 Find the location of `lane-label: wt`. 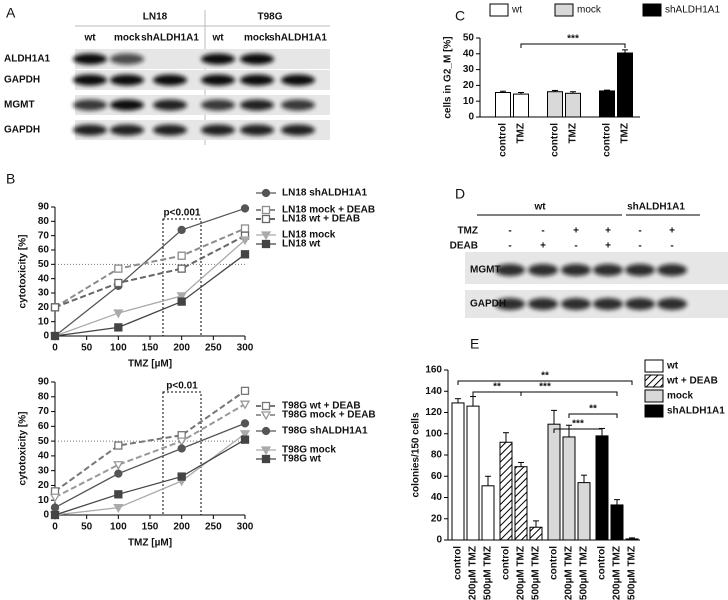

lane-label: wt is located at coordinates (217, 38).